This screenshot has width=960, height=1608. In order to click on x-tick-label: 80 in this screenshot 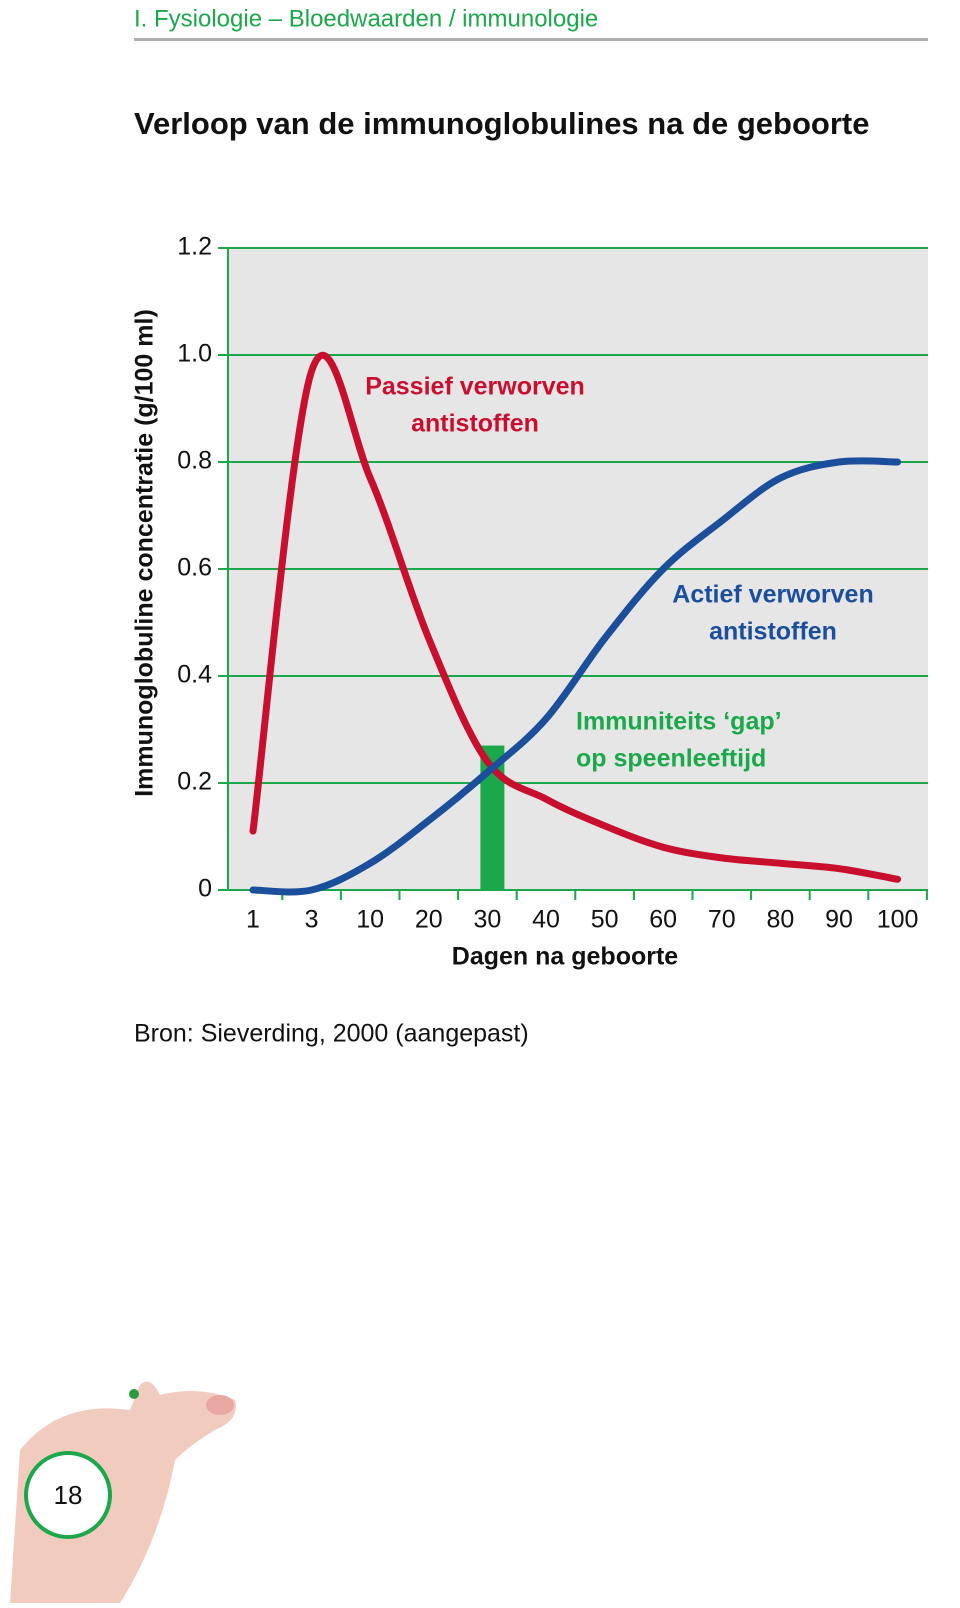, I will do `click(780, 920)`.